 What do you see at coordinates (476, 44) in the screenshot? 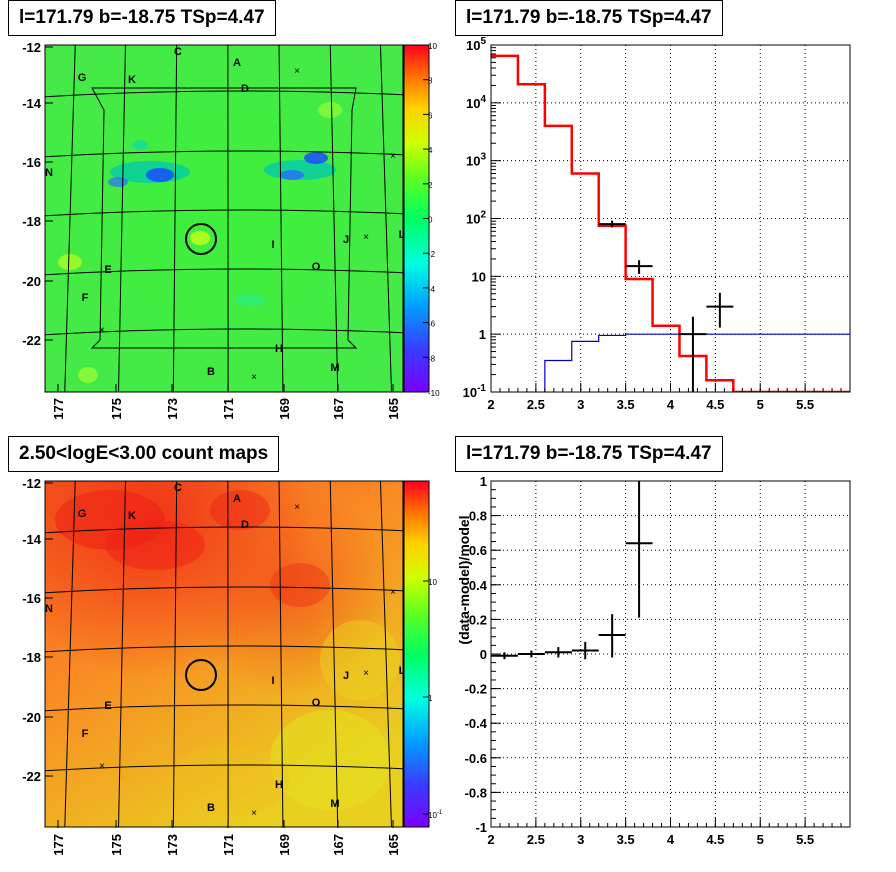
I see `y-tick-label: 10⁵` at bounding box center [476, 44].